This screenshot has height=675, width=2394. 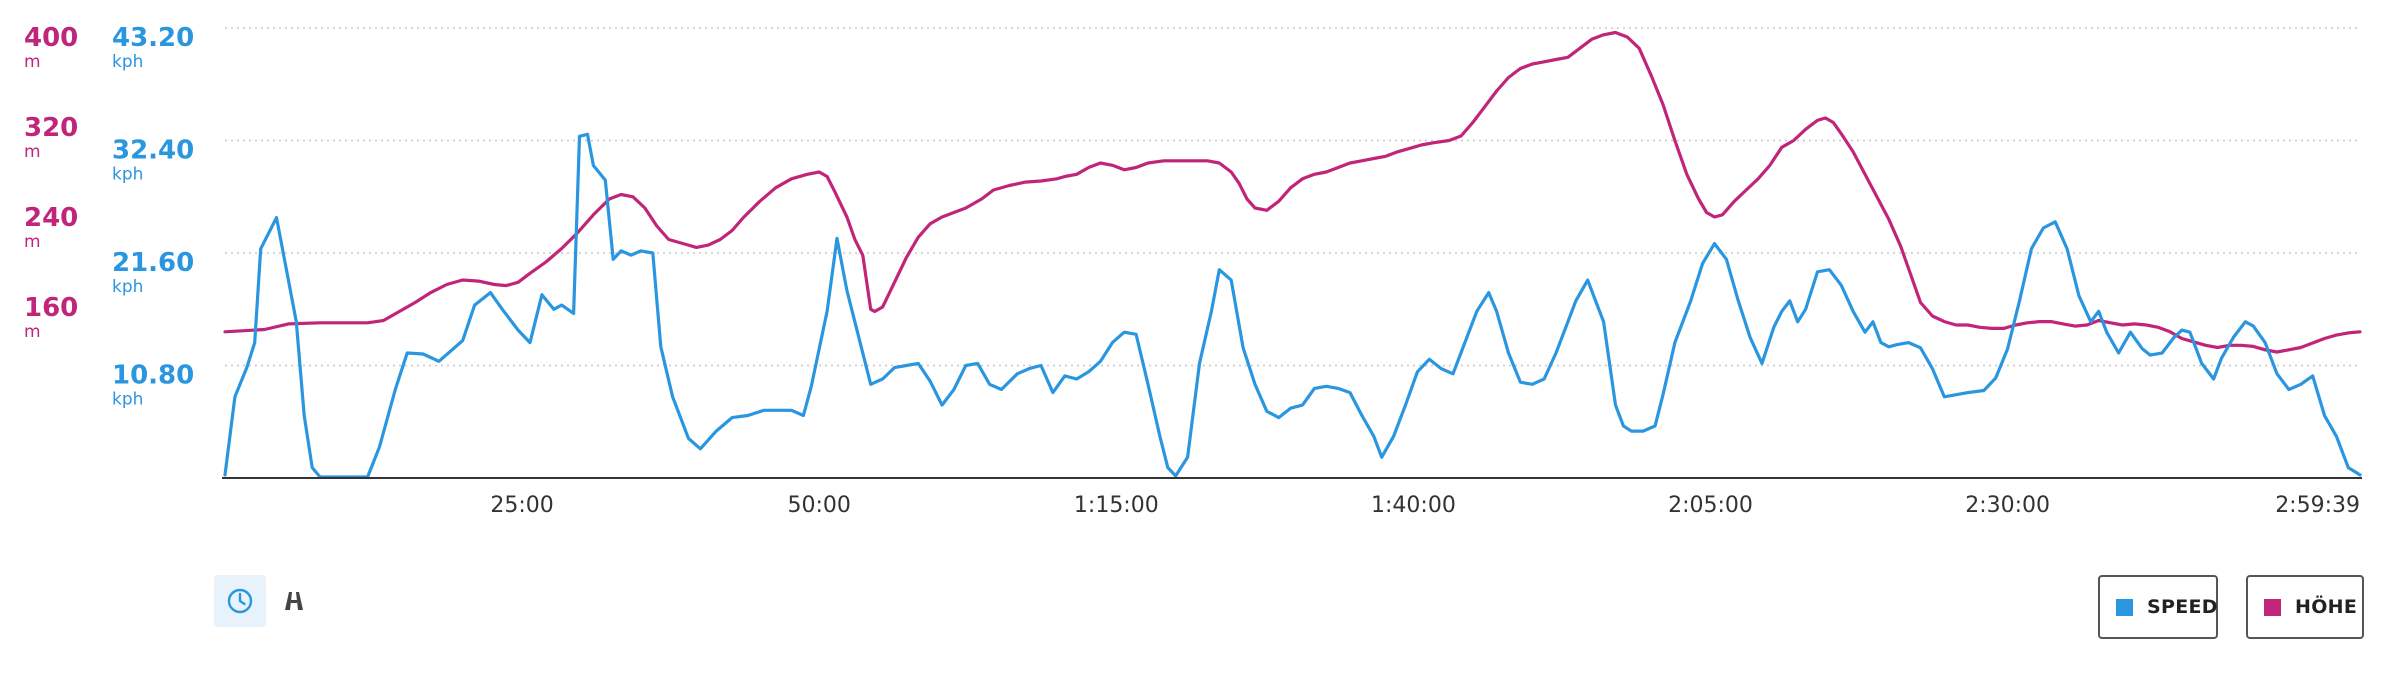 I want to click on legend-speed-toggle: SPEED, so click(x=2158, y=607).